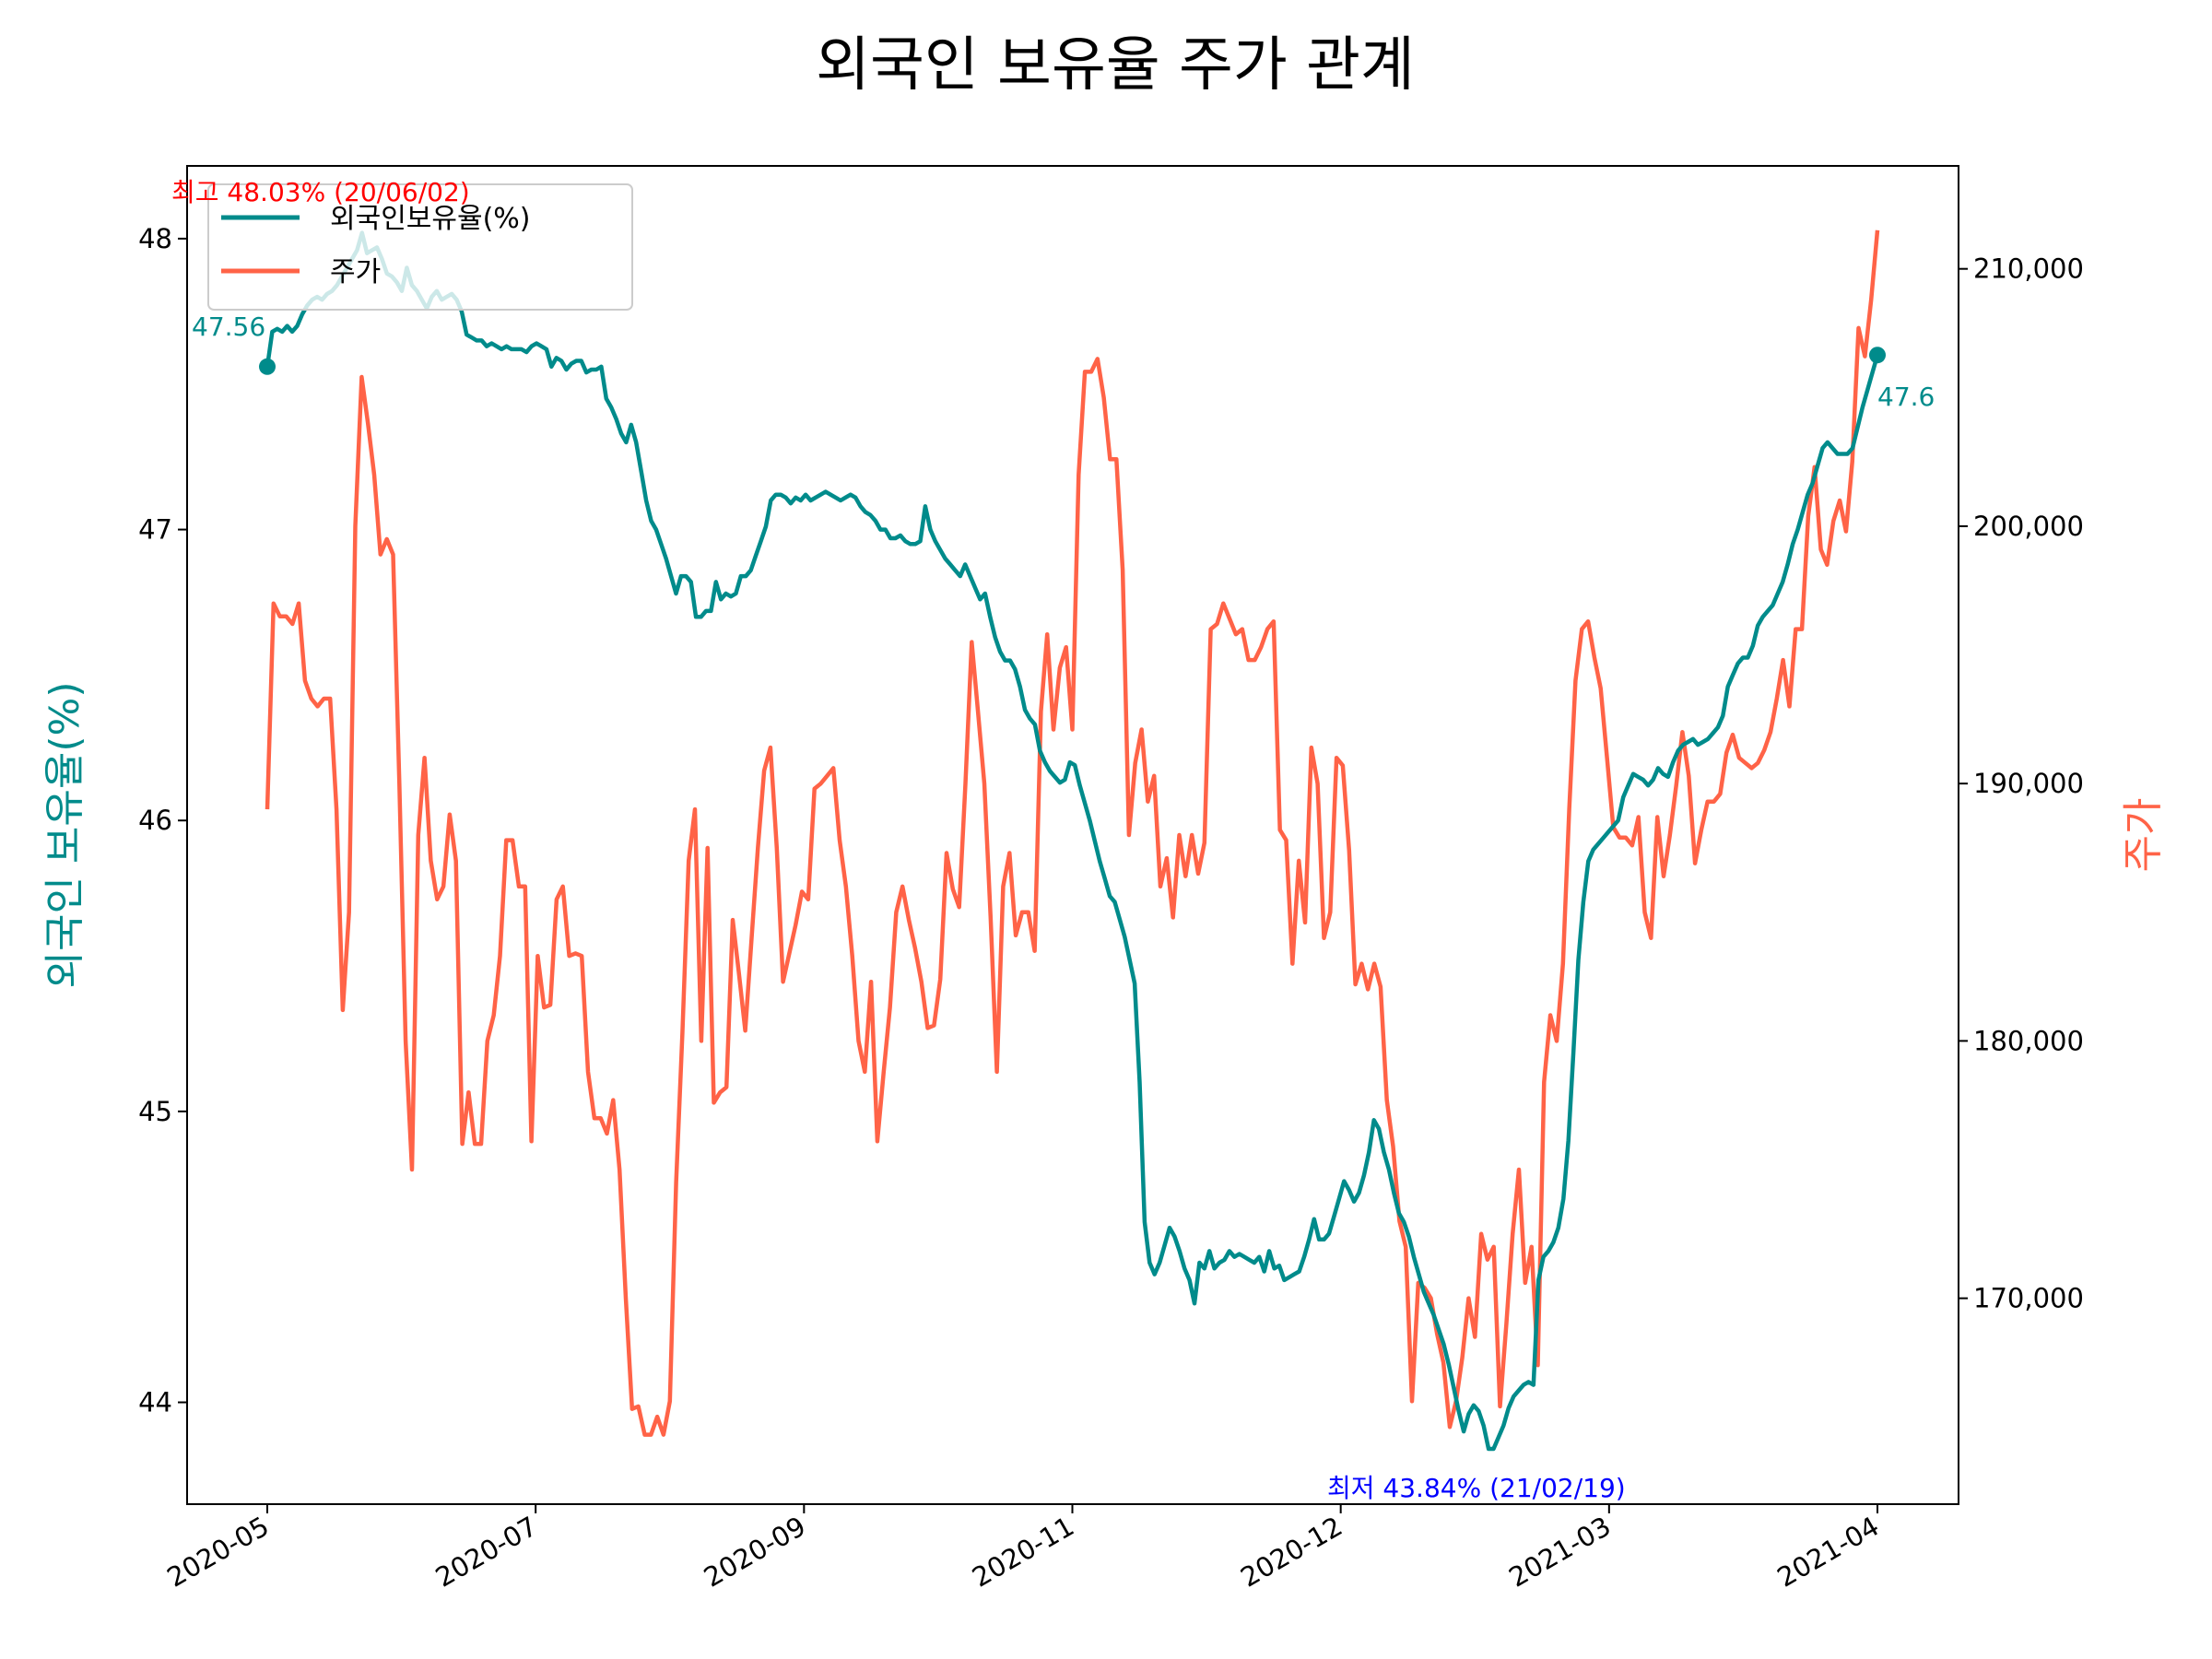  Describe the element at coordinates (1877, 355) in the screenshot. I see `end-marker` at that location.